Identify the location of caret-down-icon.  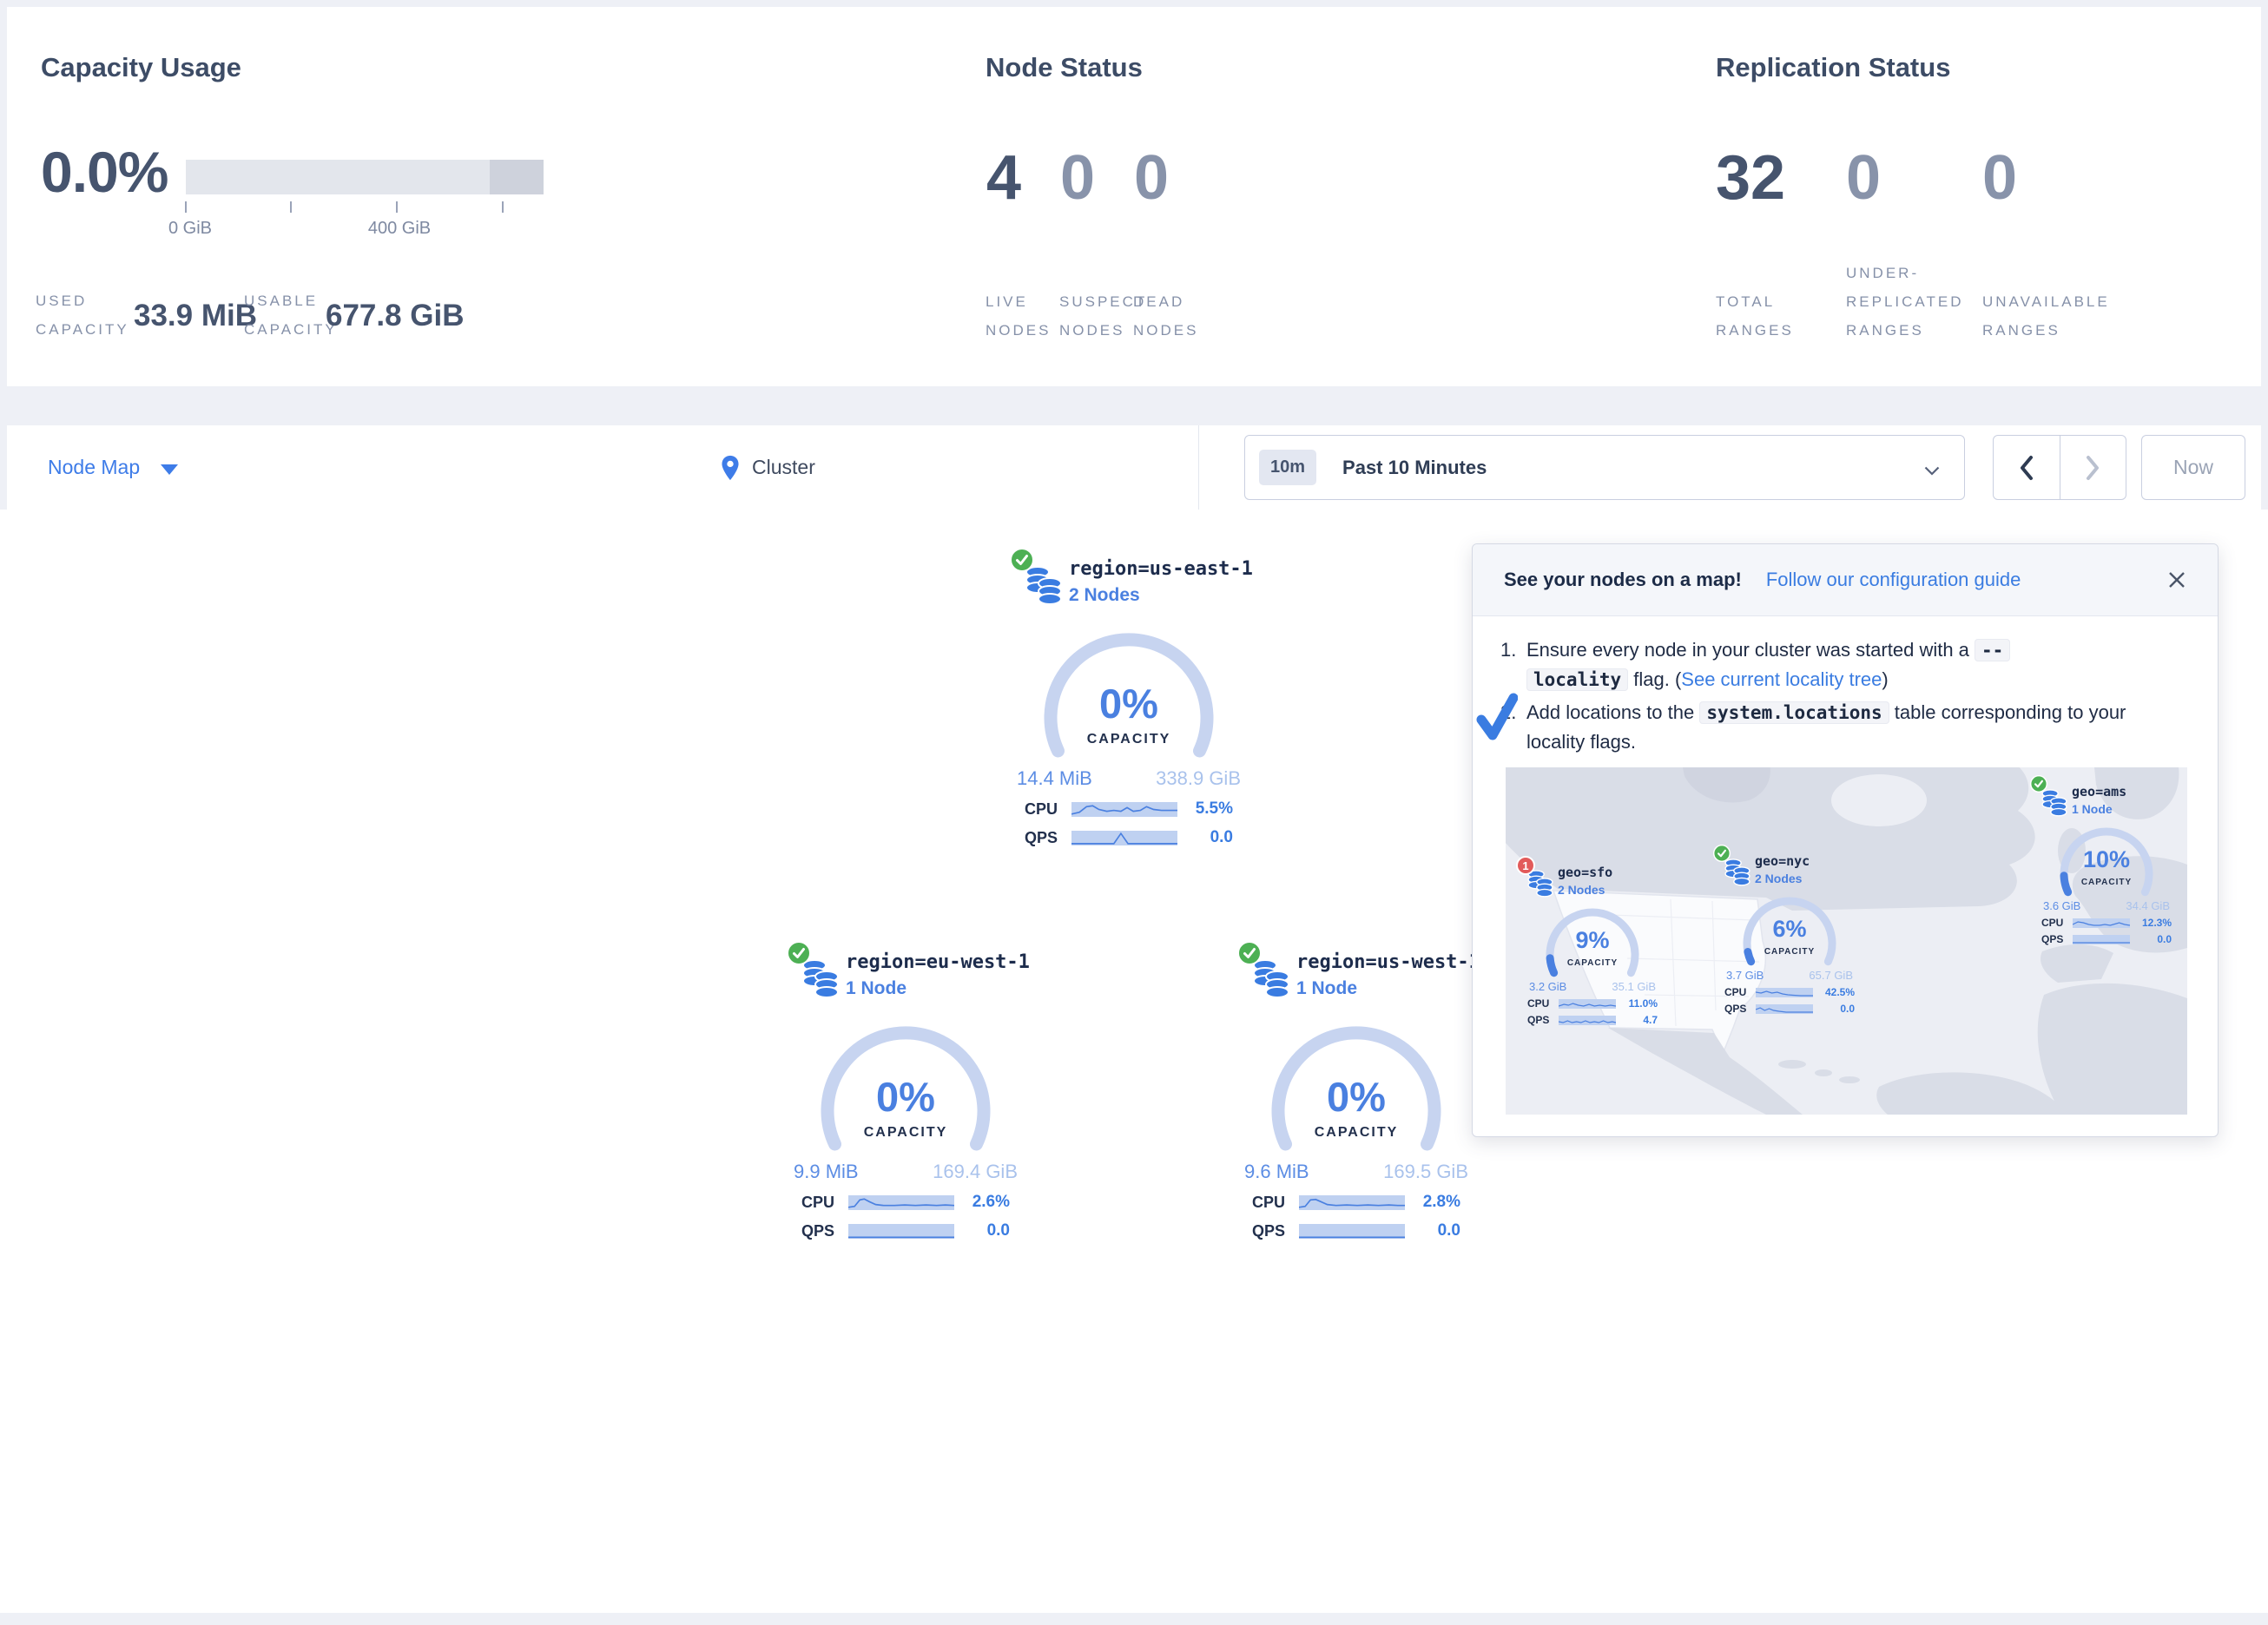
(170, 469).